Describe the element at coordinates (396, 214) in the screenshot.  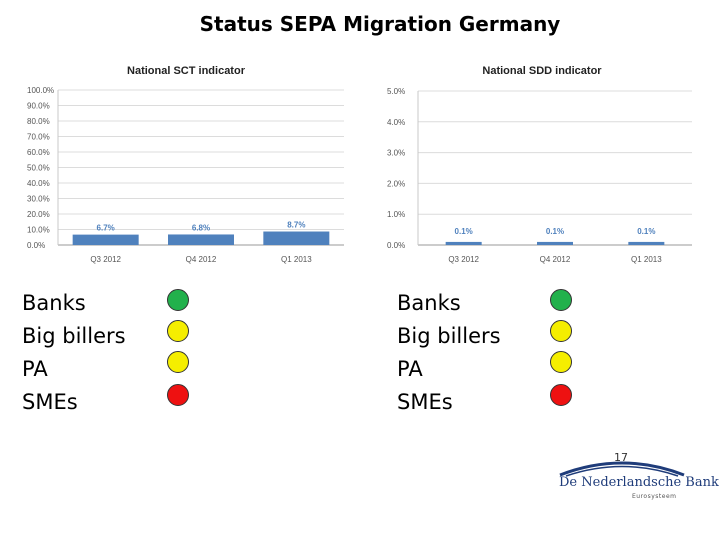
I see `y-tick-label: 1.0%` at that location.